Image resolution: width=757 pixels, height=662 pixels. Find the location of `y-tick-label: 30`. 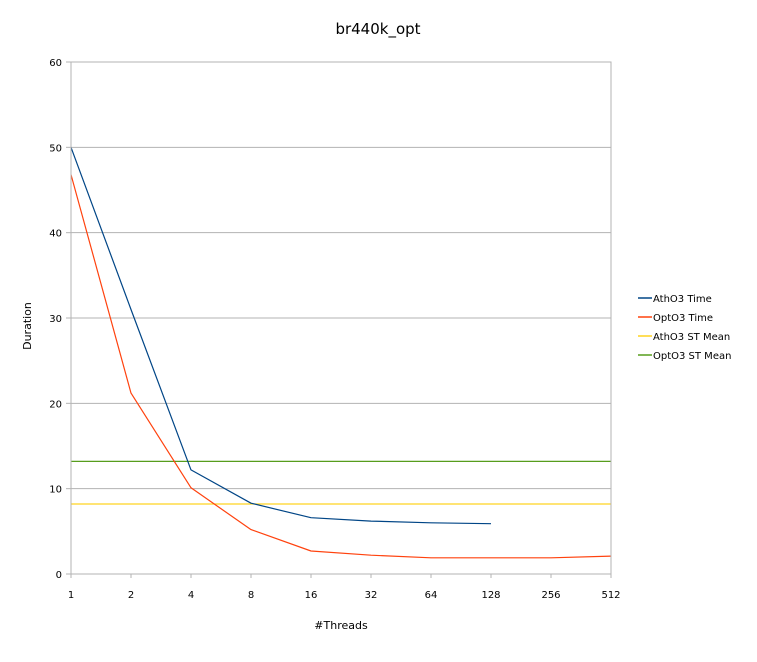

y-tick-label: 30 is located at coordinates (55, 319).